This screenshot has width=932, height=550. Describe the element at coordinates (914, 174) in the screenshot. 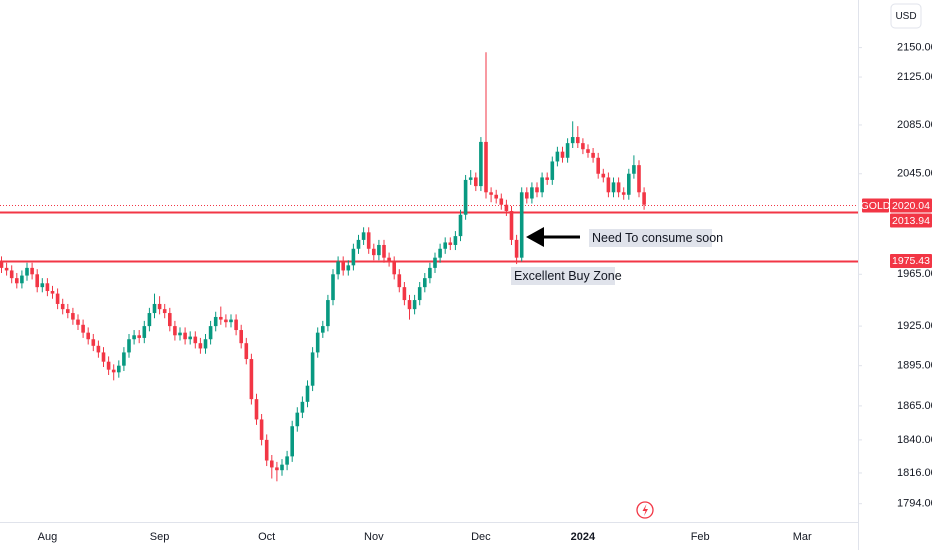

I see `y-tick-label: 2045.00` at that location.